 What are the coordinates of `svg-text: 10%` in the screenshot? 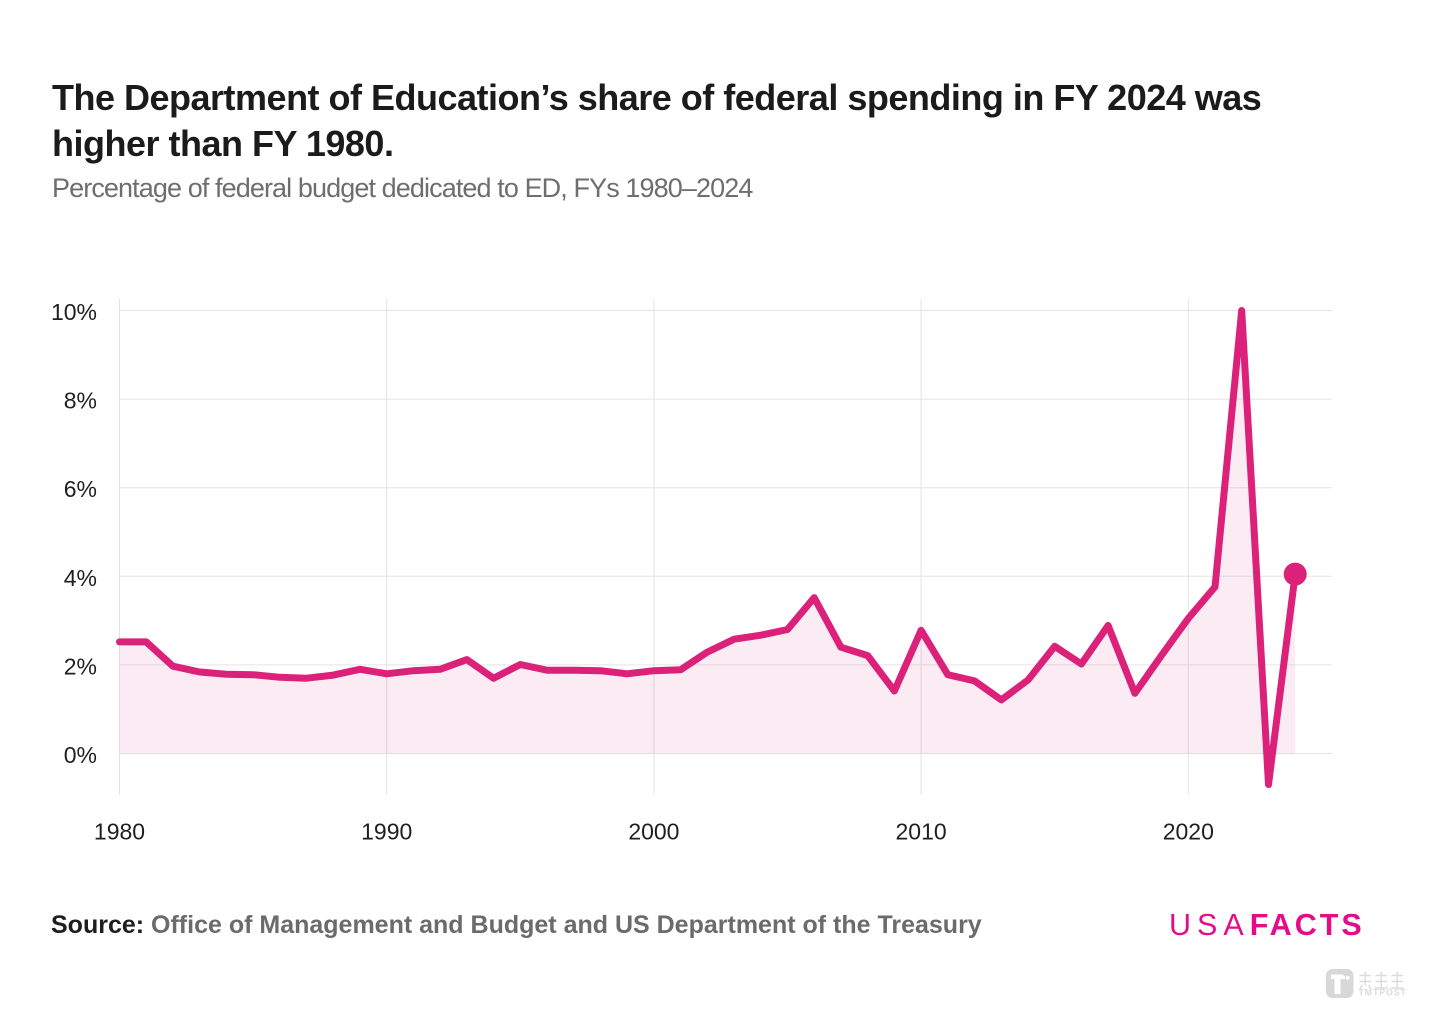 It's located at (74, 312).